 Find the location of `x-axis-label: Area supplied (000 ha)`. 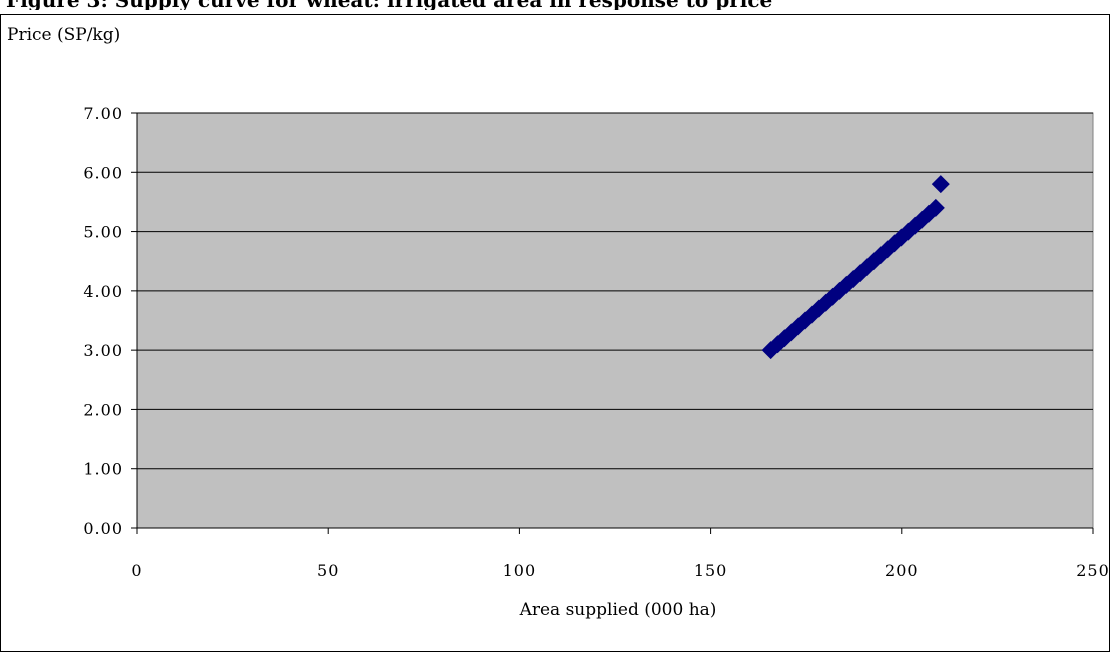

x-axis-label: Area supplied (000 ha) is located at coordinates (618, 610).